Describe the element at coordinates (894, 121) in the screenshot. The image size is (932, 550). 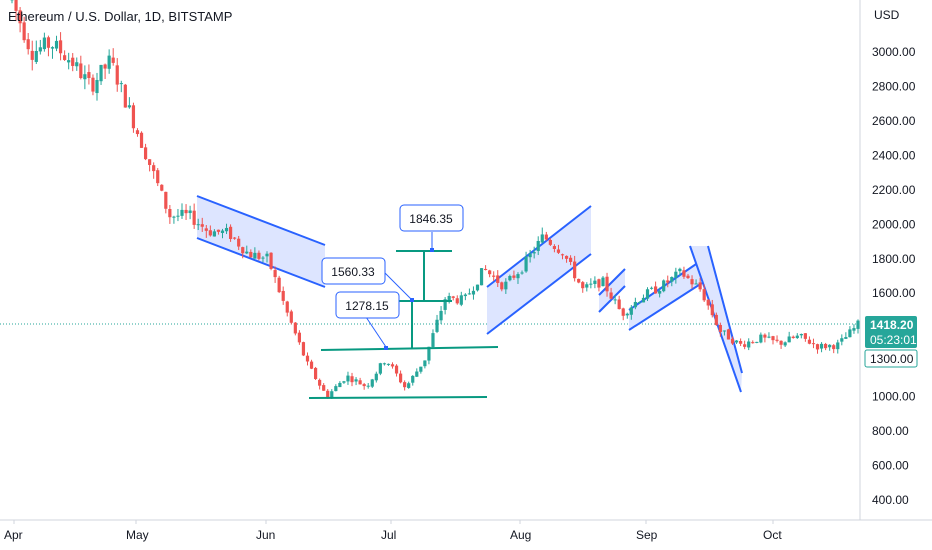
I see `y-tick-label: 2600.00` at that location.